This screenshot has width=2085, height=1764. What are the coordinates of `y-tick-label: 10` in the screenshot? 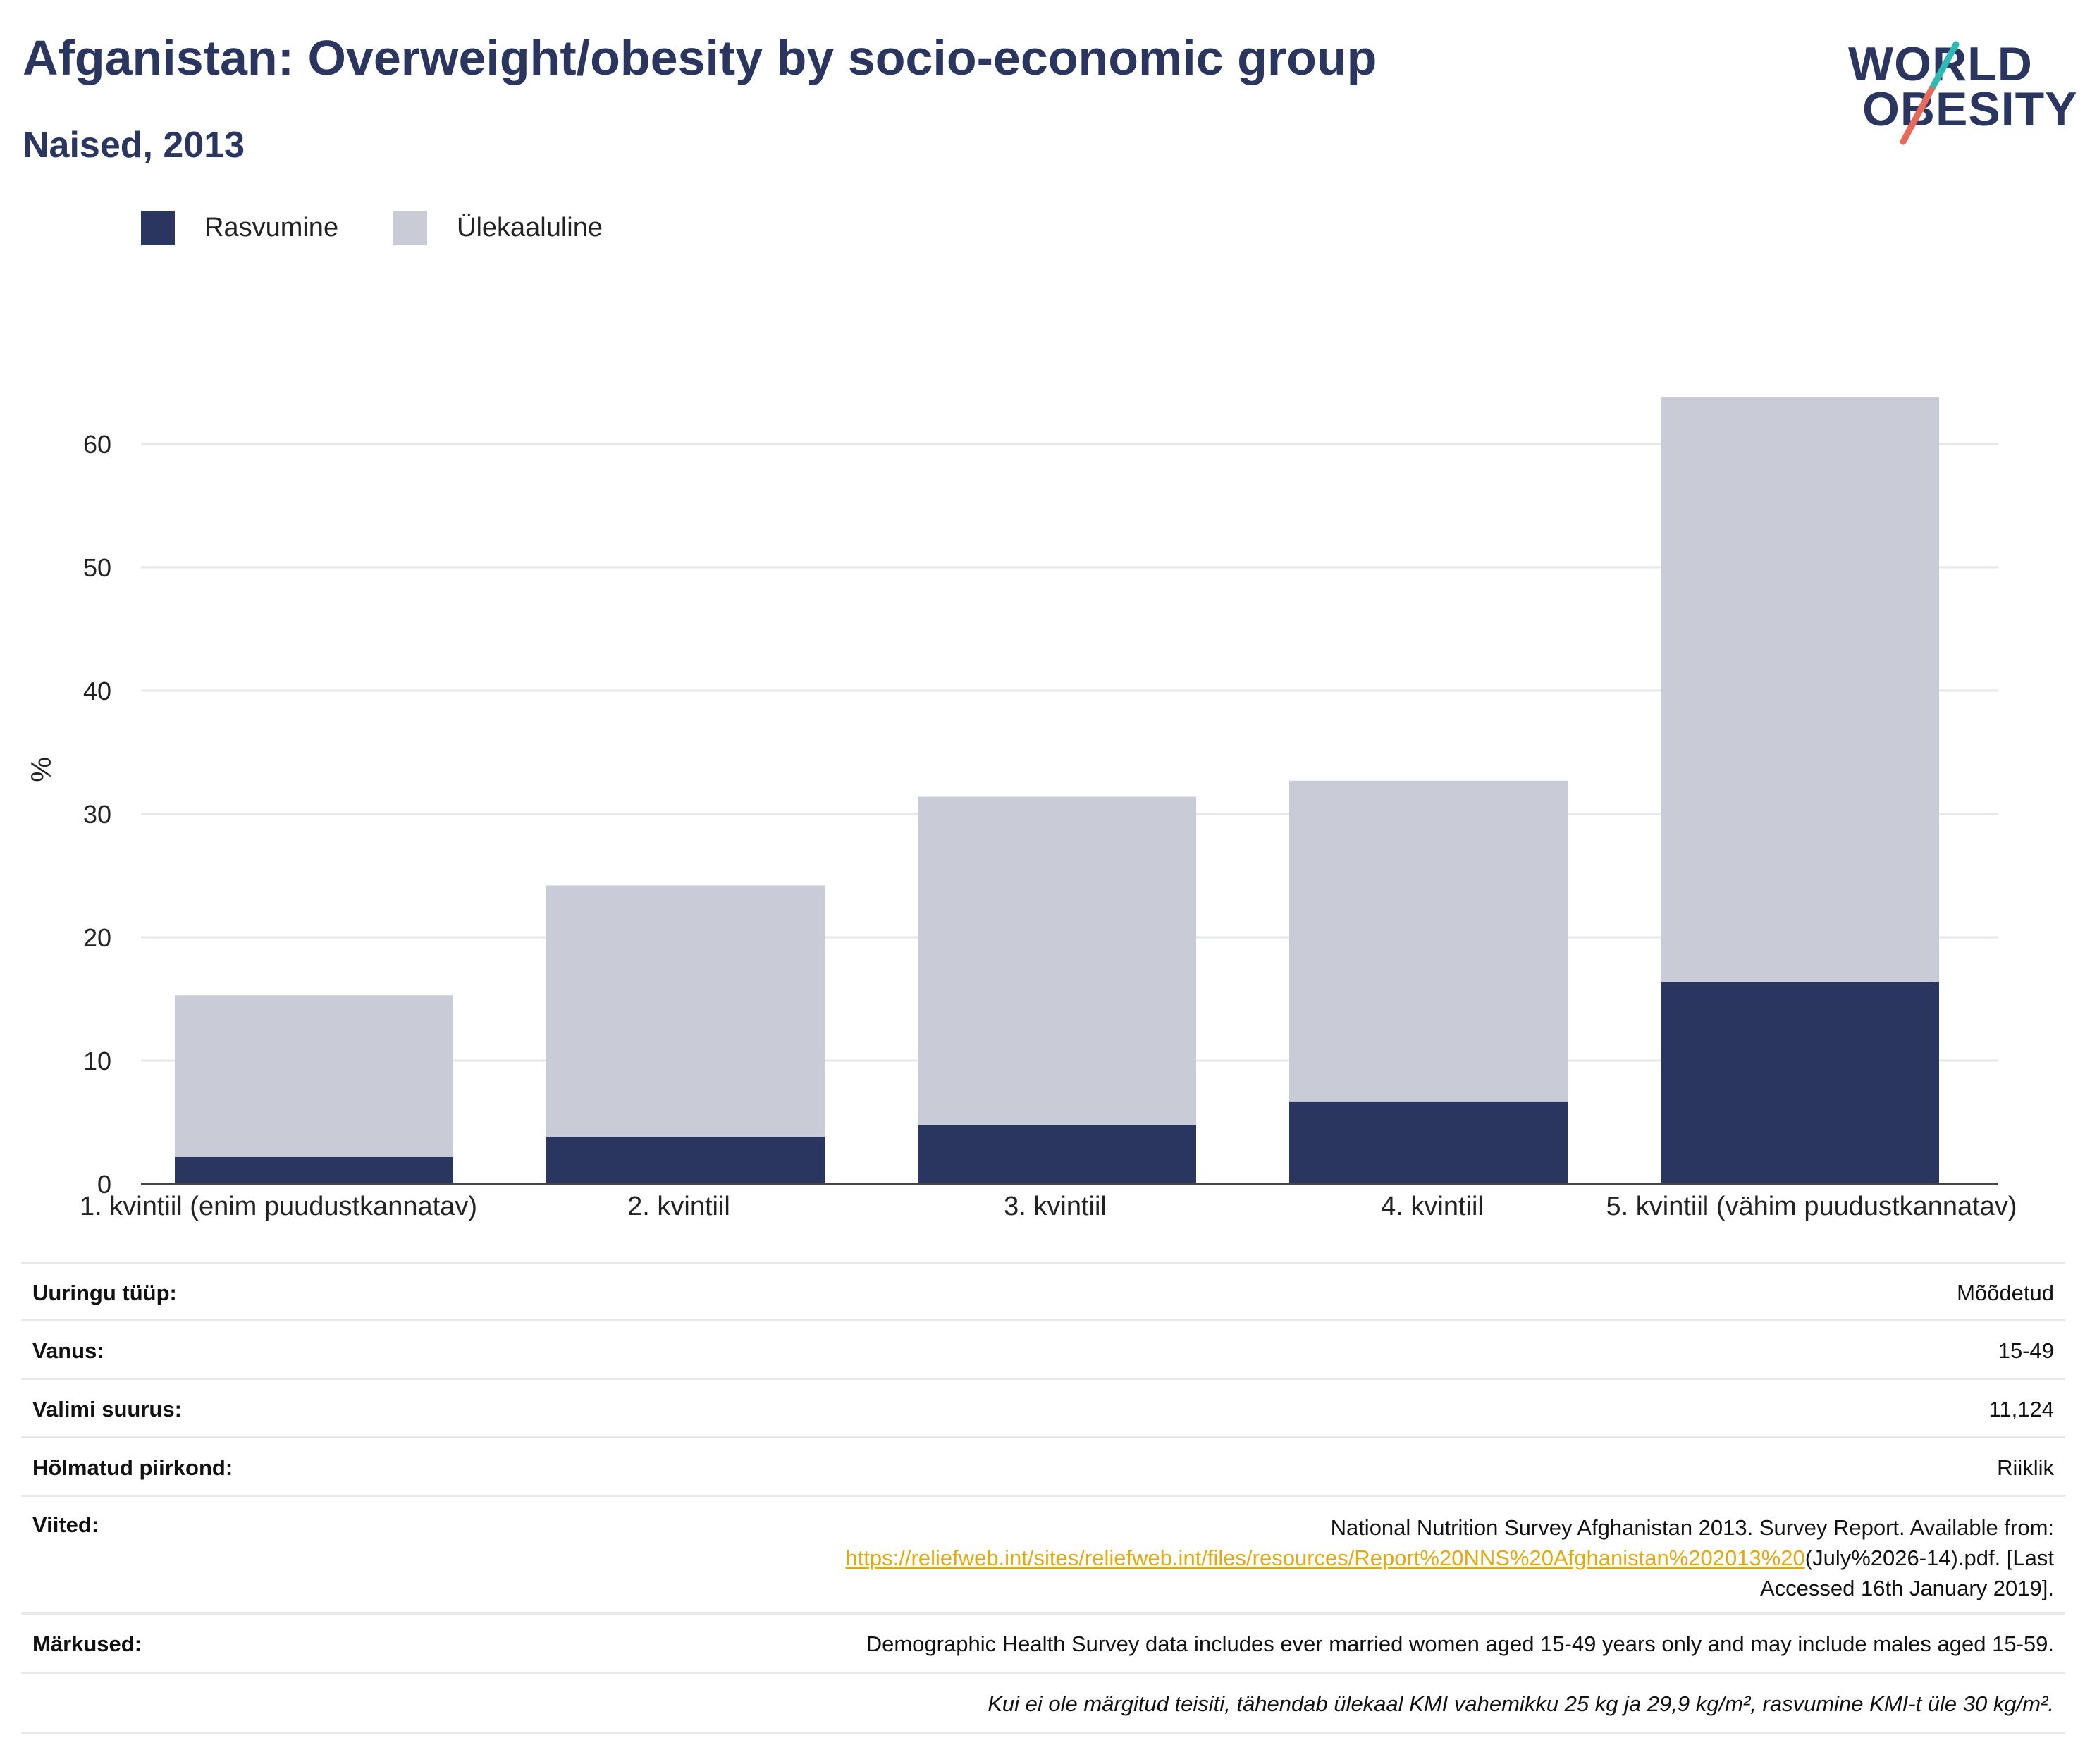 It's located at (97, 1061).